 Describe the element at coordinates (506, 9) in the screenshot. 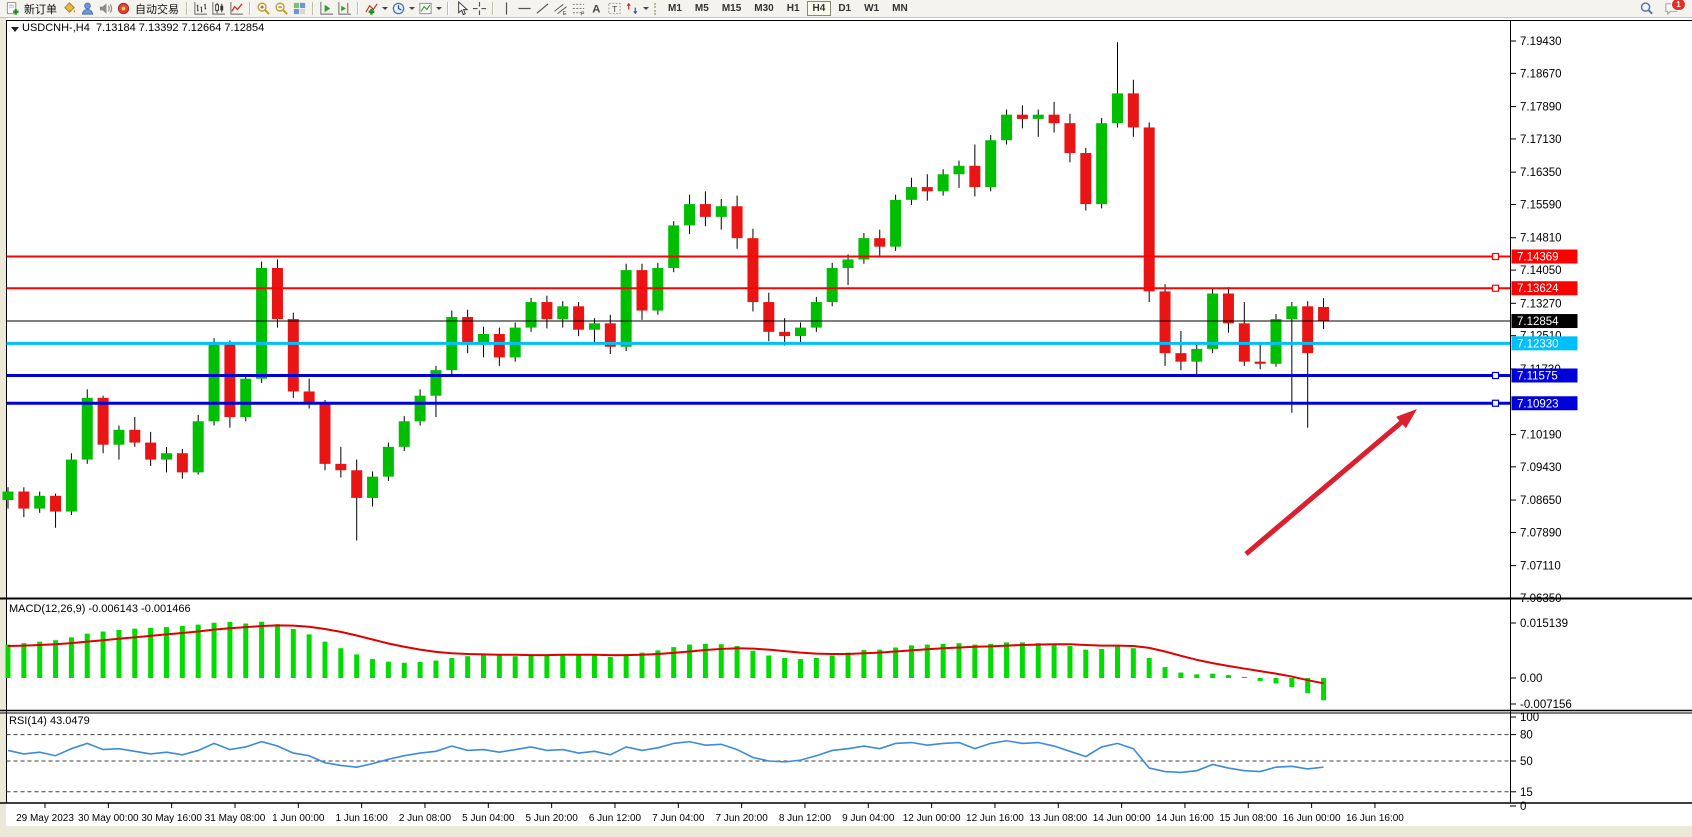

I see `vertical-line-button` at that location.